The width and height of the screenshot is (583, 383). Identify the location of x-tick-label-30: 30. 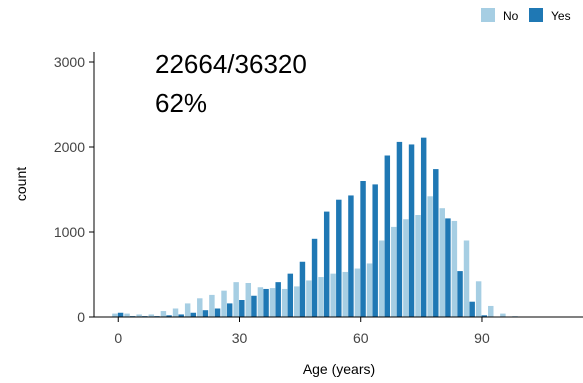
(240, 338).